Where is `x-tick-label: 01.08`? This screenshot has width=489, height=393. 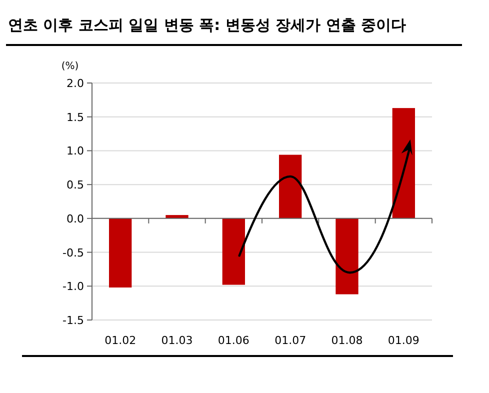 x-tick-label: 01.08 is located at coordinates (347, 340).